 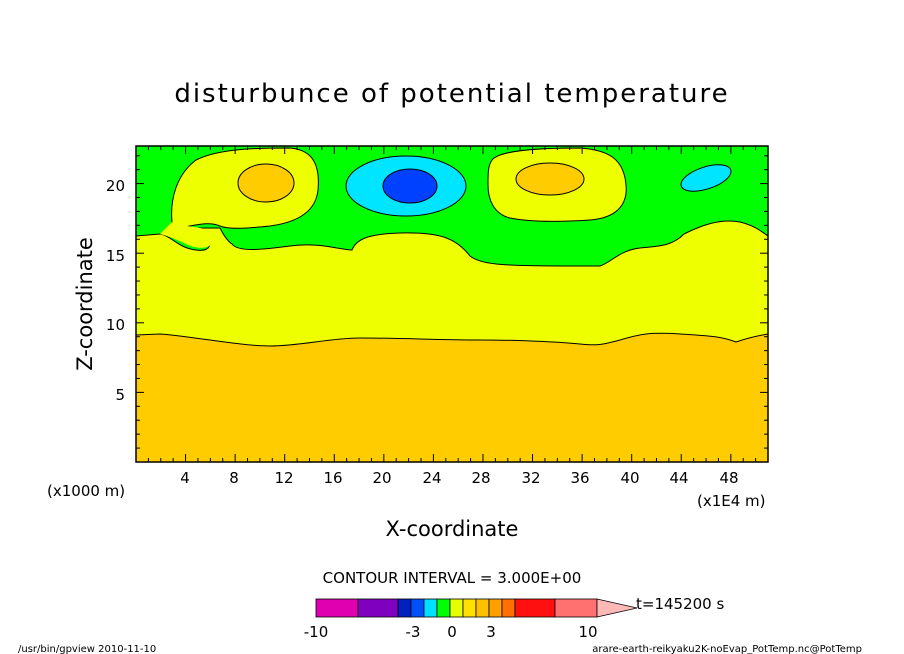 I want to click on colorbar-label: 3, so click(x=491, y=632).